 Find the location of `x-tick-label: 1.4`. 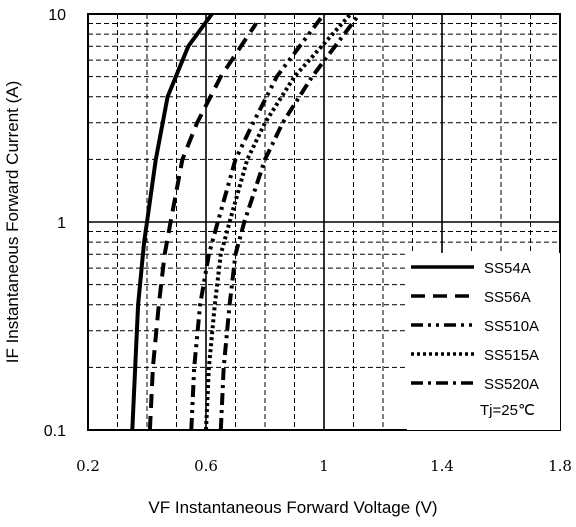

x-tick-label: 1.4 is located at coordinates (442, 466).